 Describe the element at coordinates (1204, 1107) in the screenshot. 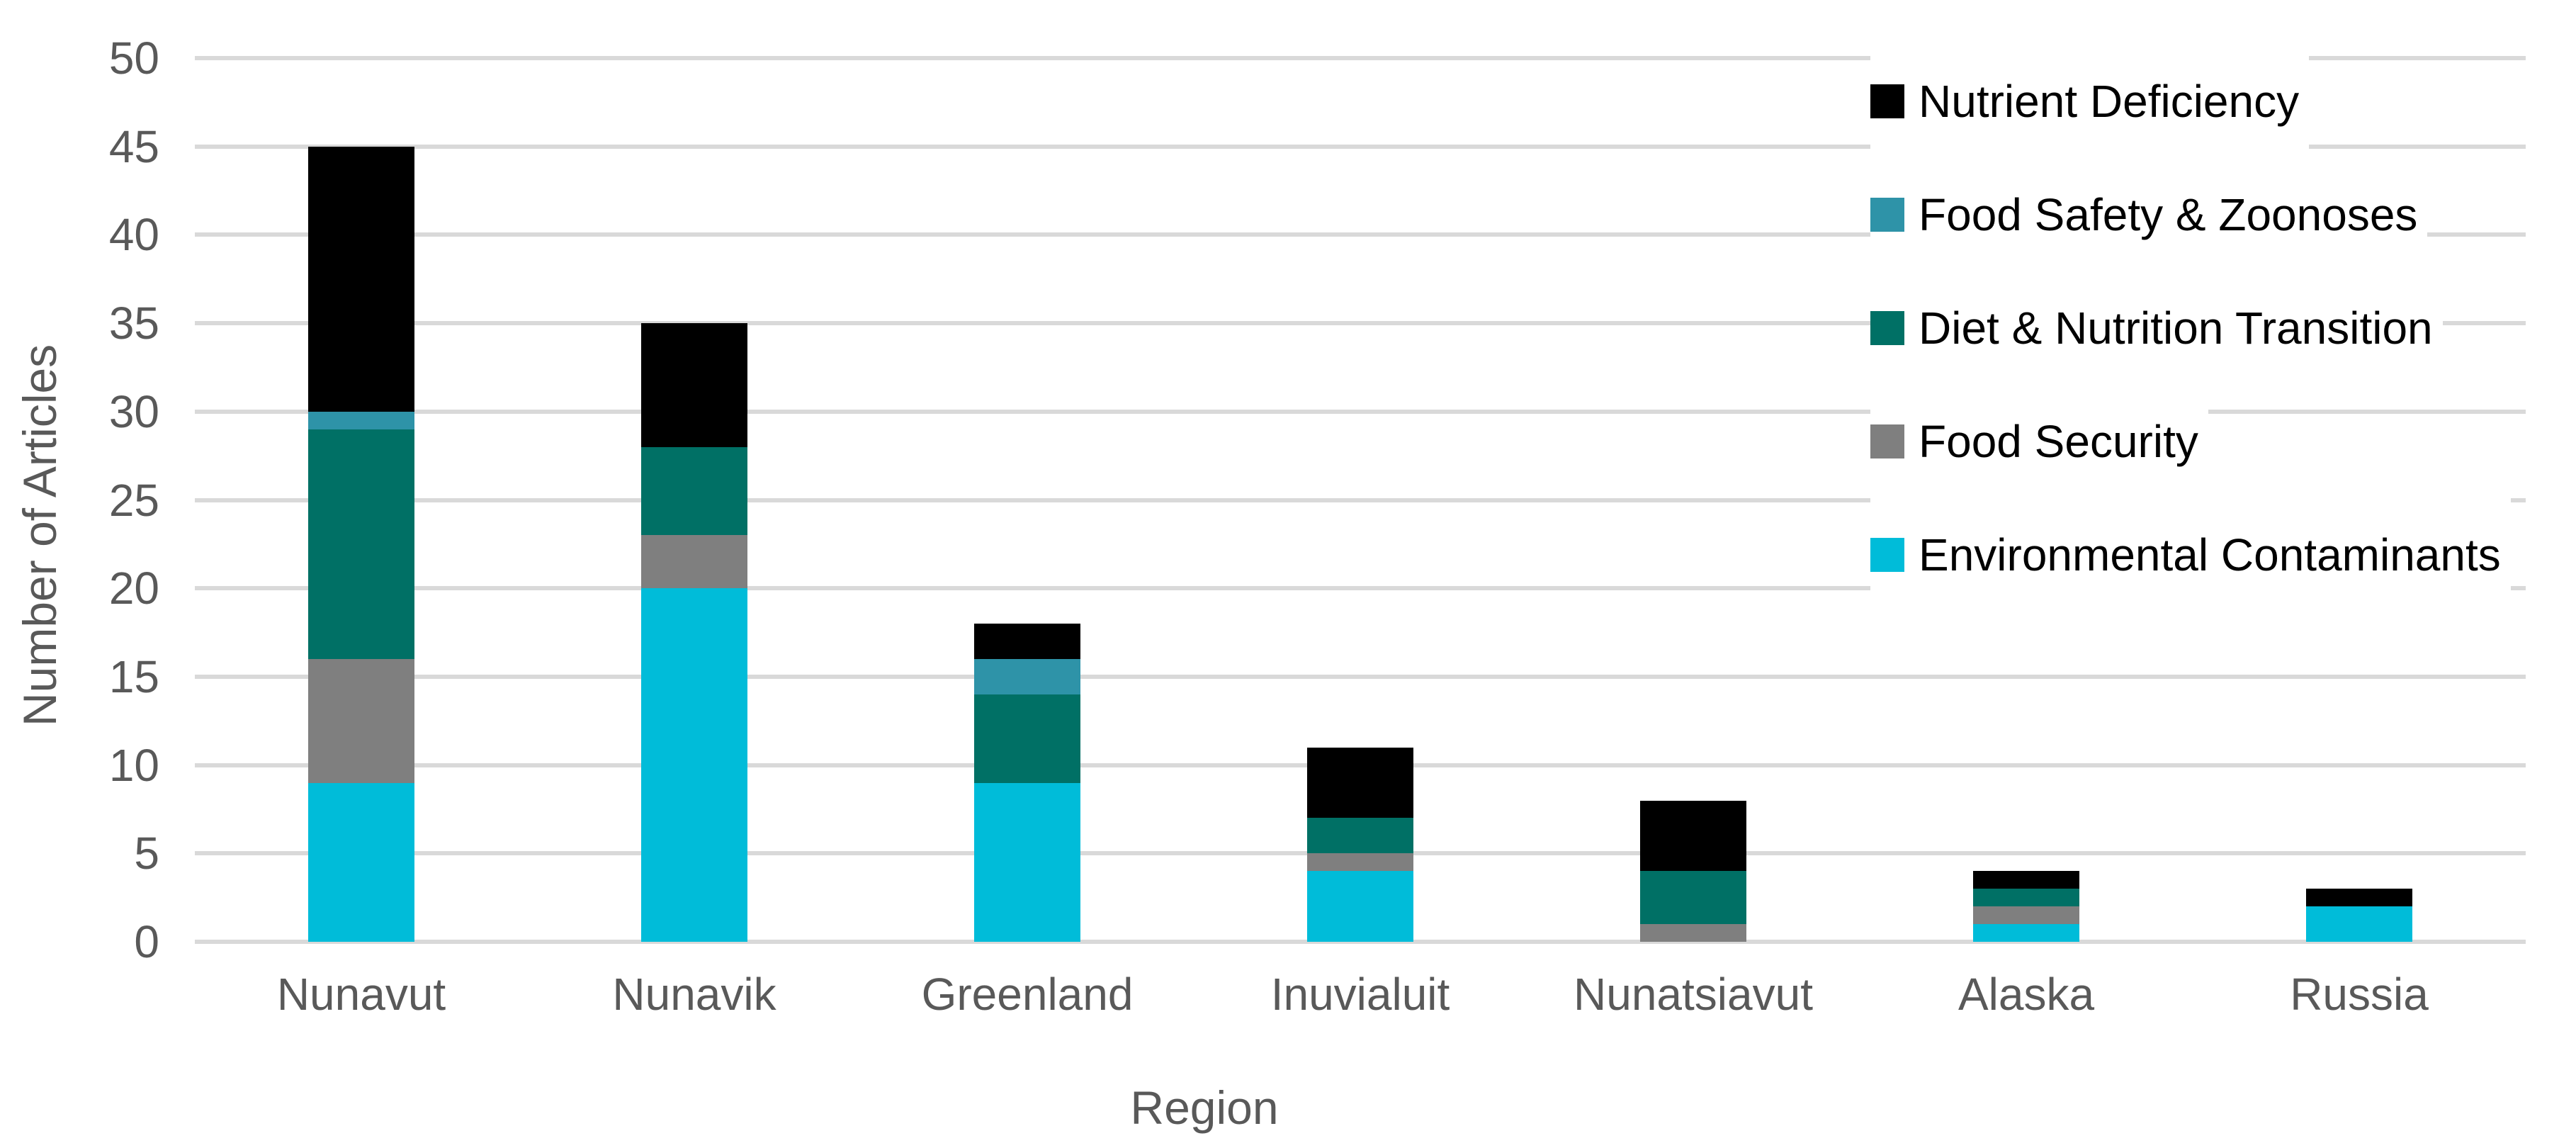

I see `x-axis-title: Region` at that location.